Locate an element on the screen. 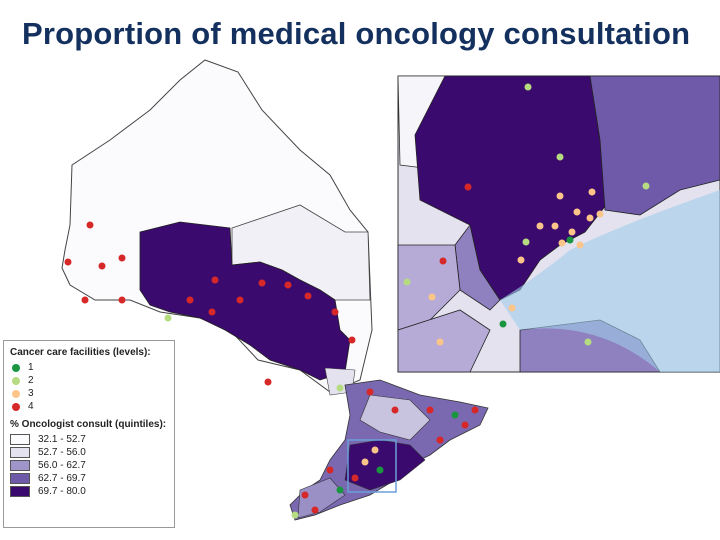  legend-item: 69.7 - 80.0 is located at coordinates (89, 491).